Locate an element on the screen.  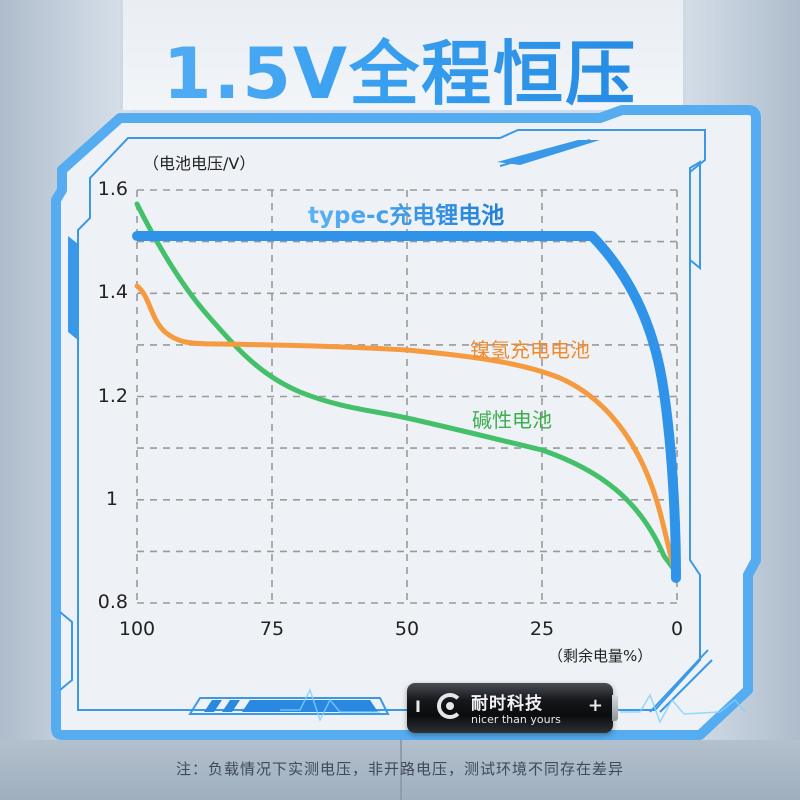
frame-accent-left is located at coordinates (73, 288).